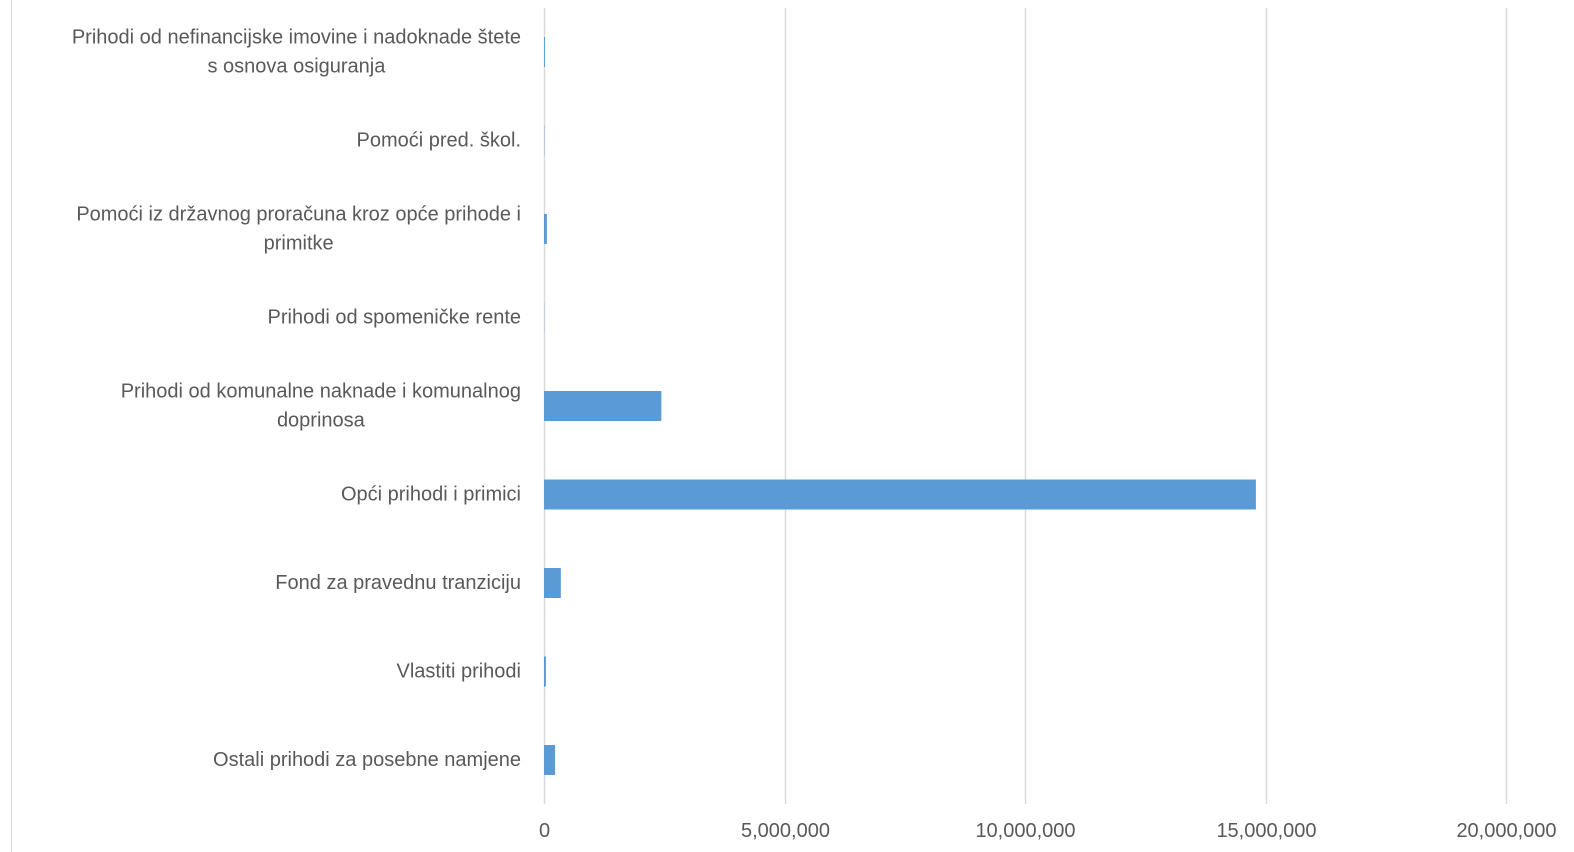  I want to click on category-label: Fond za pravednu tranziciju, so click(398, 583).